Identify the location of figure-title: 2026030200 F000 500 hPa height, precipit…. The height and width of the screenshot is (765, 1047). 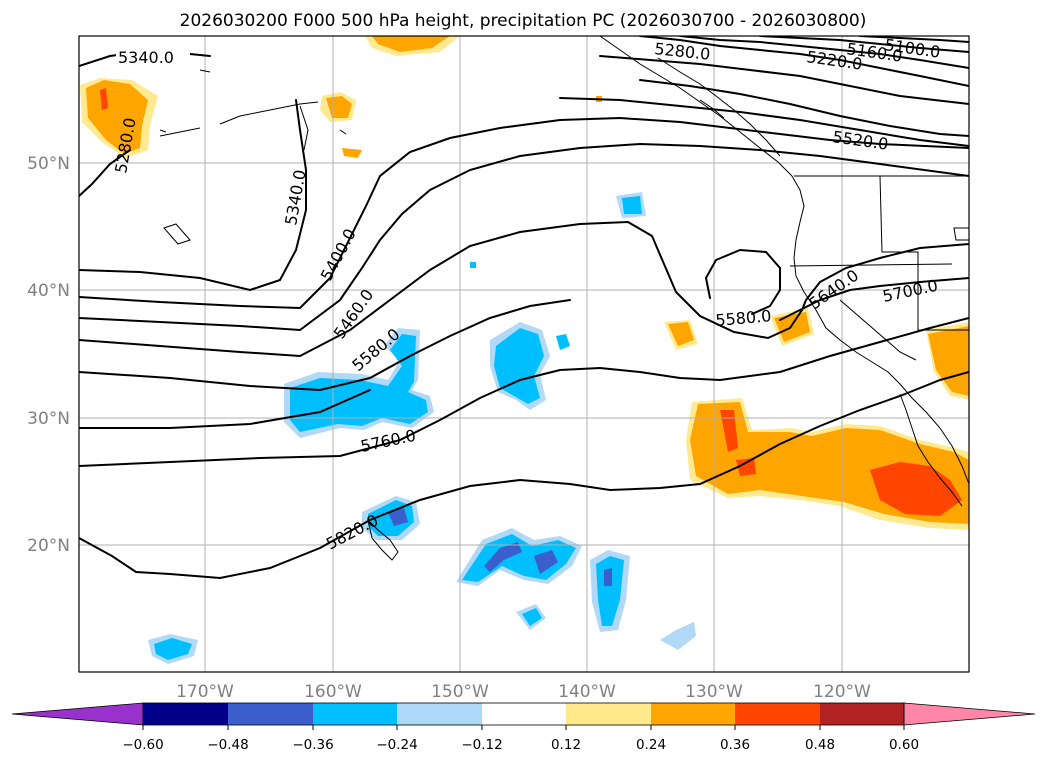
(523, 21).